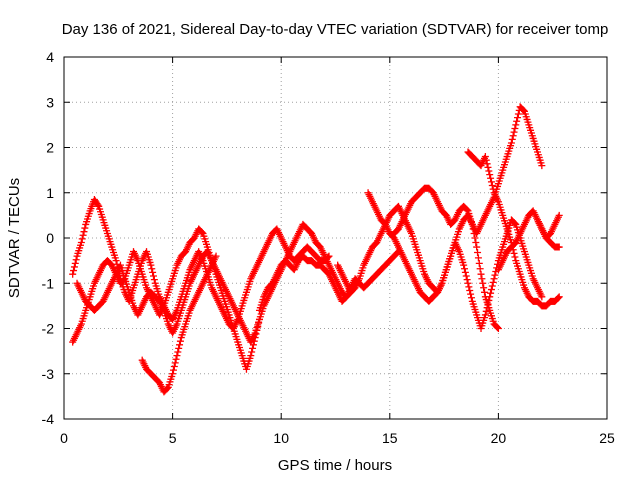  What do you see at coordinates (499, 438) in the screenshot?
I see `x-tick-label: 20` at bounding box center [499, 438].